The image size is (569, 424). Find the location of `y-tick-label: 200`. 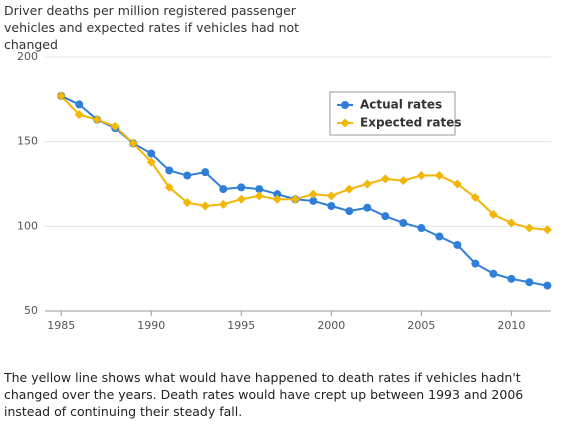

y-tick-label: 200 is located at coordinates (27, 56).